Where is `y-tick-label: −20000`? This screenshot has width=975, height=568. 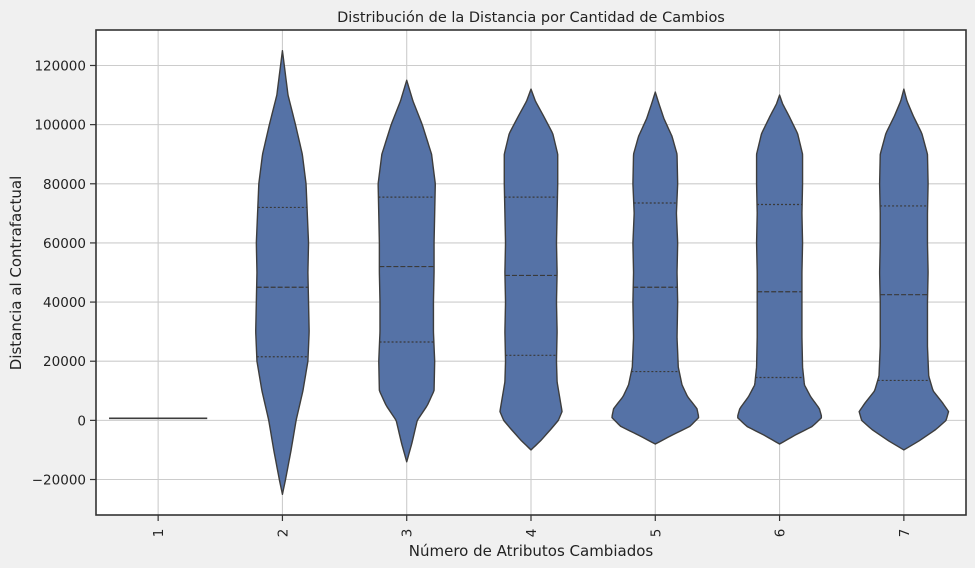
y-tick-label: −20000 is located at coordinates (59, 481).